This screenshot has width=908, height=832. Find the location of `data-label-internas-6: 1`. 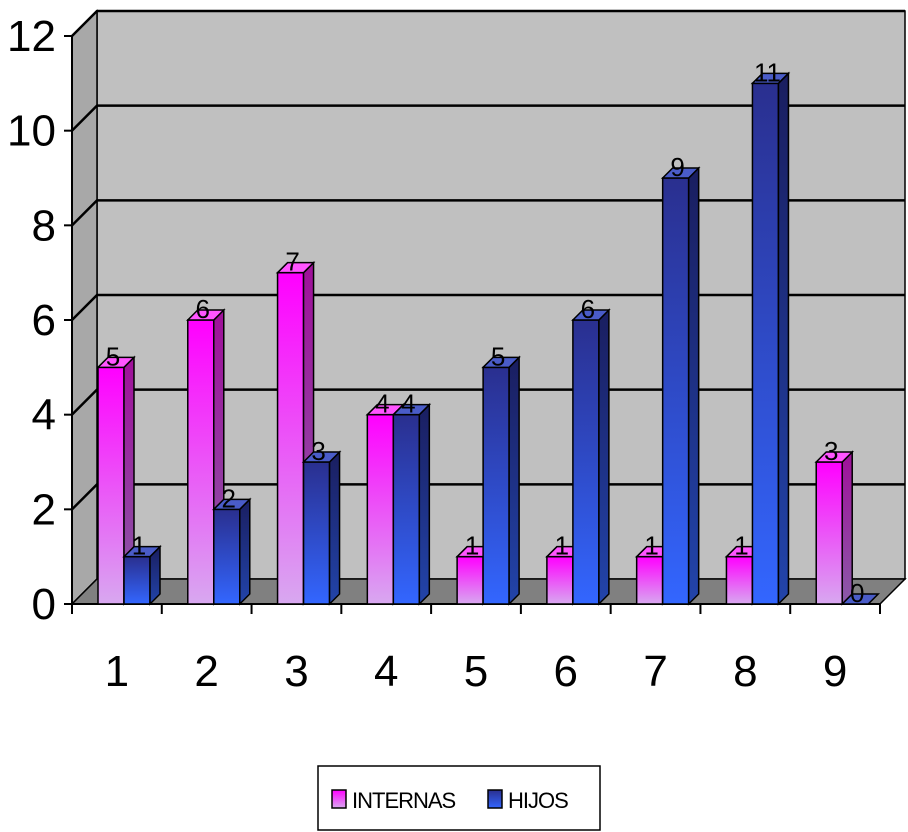

data-label-internas-6: 1 is located at coordinates (562, 546).